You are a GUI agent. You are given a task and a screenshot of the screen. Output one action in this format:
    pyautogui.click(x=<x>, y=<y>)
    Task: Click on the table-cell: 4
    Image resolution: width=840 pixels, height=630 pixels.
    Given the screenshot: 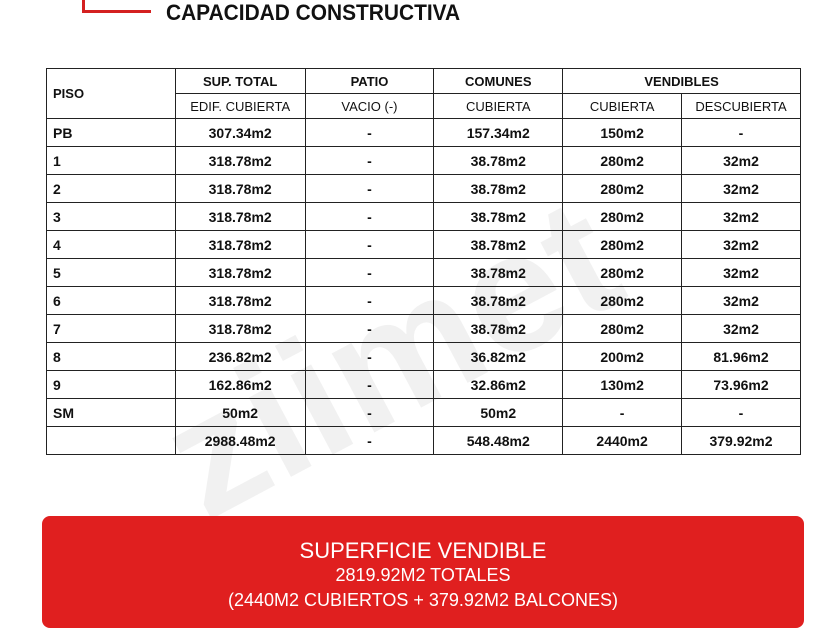 What is the action you would take?
    pyautogui.click(x=111, y=244)
    